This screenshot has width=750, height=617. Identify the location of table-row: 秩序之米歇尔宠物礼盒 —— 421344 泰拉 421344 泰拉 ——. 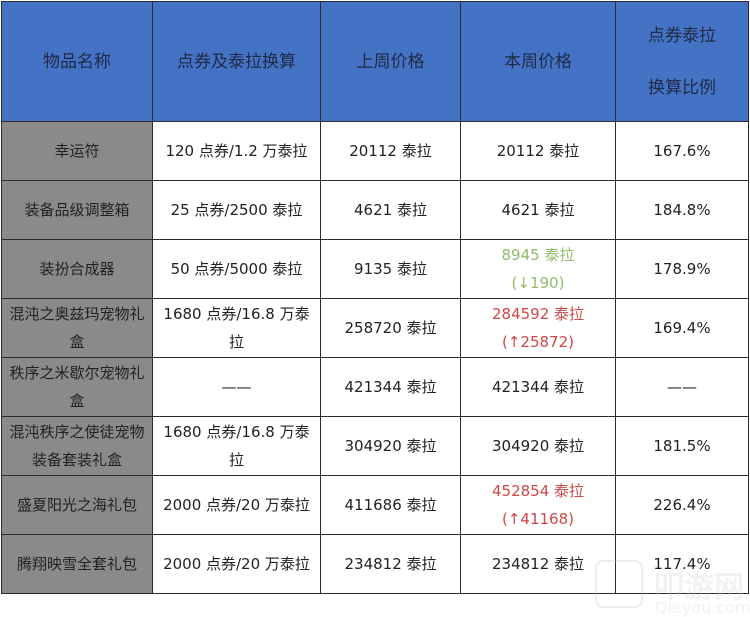
(375, 387).